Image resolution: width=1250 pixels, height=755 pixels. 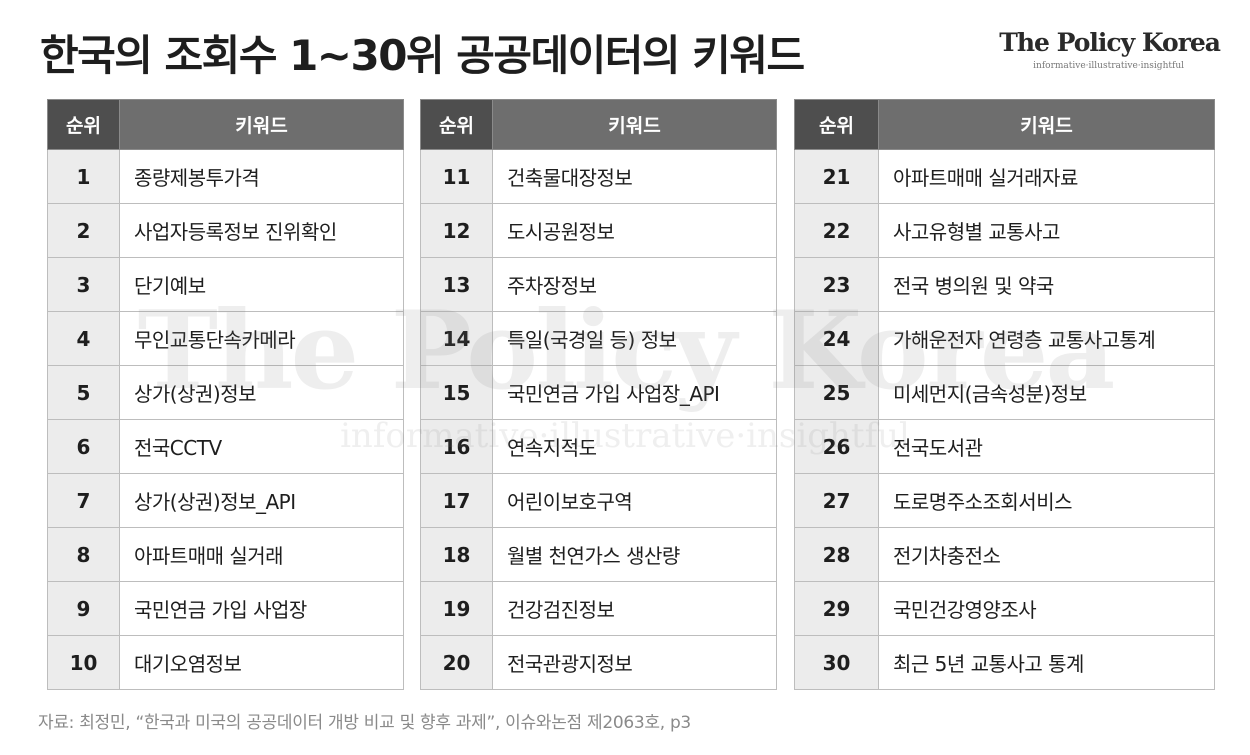 I want to click on page-title: 한국의 조회수 1~30위 공공데이터의 키워드, so click(x=422, y=55).